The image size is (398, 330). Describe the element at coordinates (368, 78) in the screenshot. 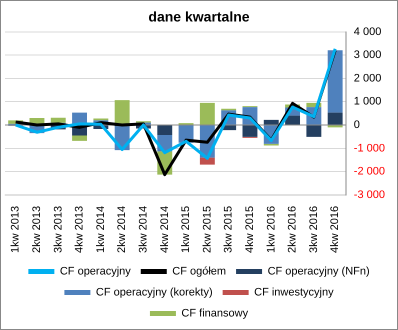

I see `y-tick-label: 2 000` at that location.